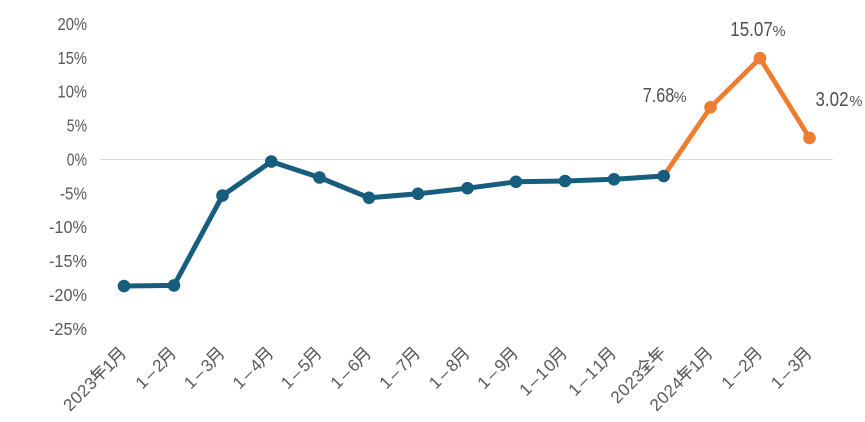 The image size is (865, 422). Describe the element at coordinates (627, 386) in the screenshot. I see `svg-text: 2023` at that location.